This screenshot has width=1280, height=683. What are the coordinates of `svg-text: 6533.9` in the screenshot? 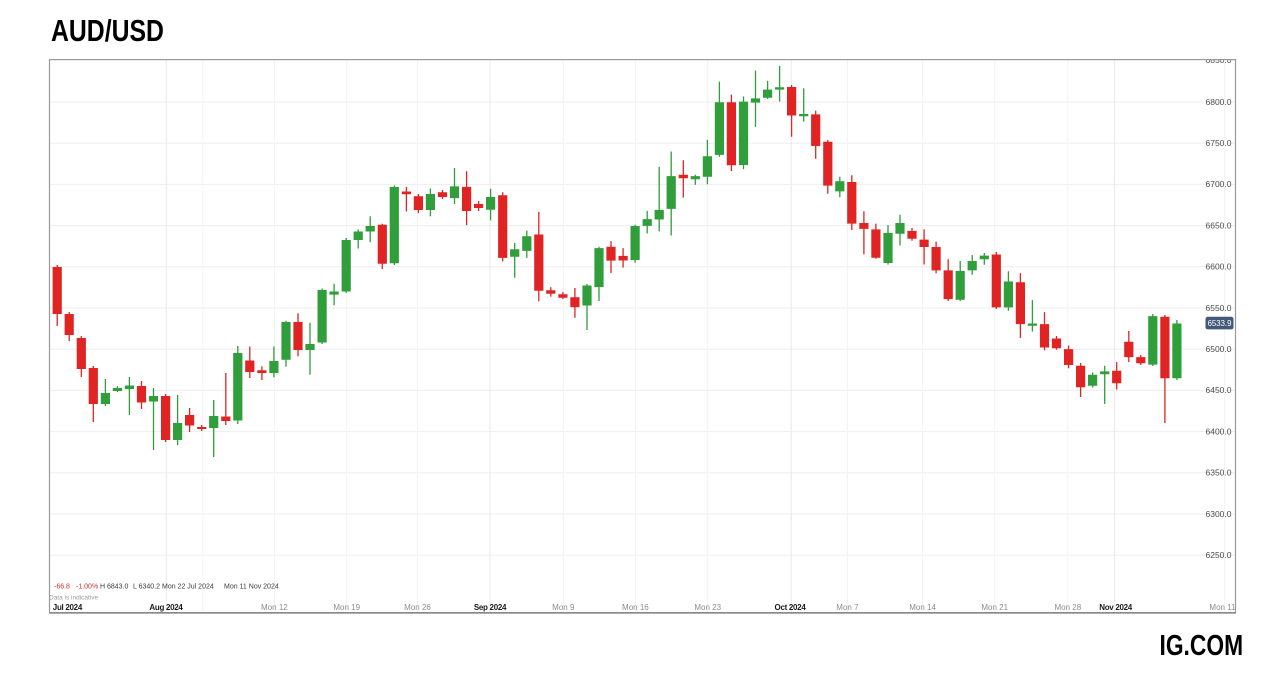 It's located at (1220, 323).